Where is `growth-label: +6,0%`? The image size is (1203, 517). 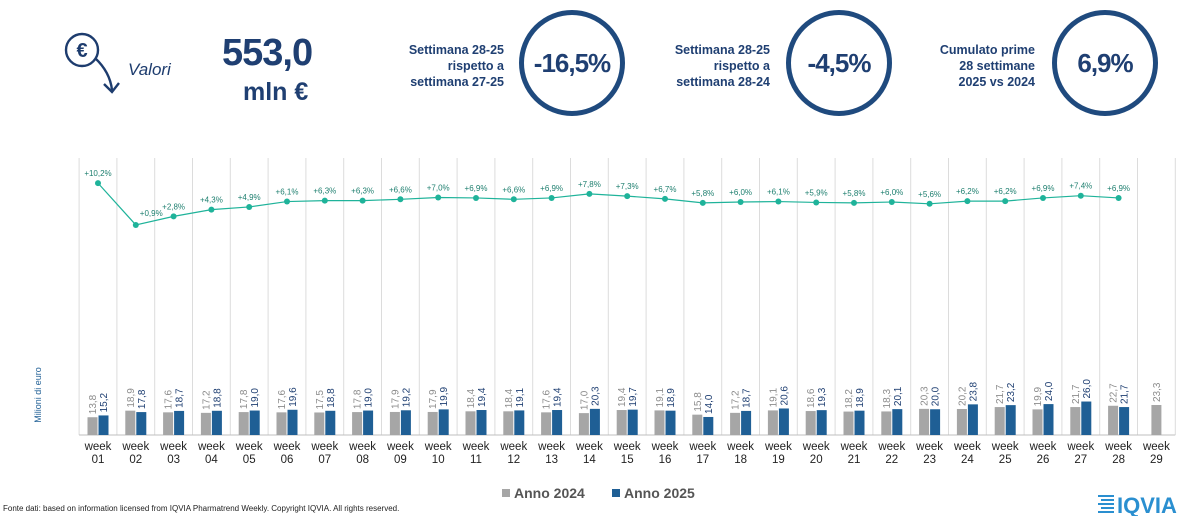 growth-label: +6,0% is located at coordinates (891, 192).